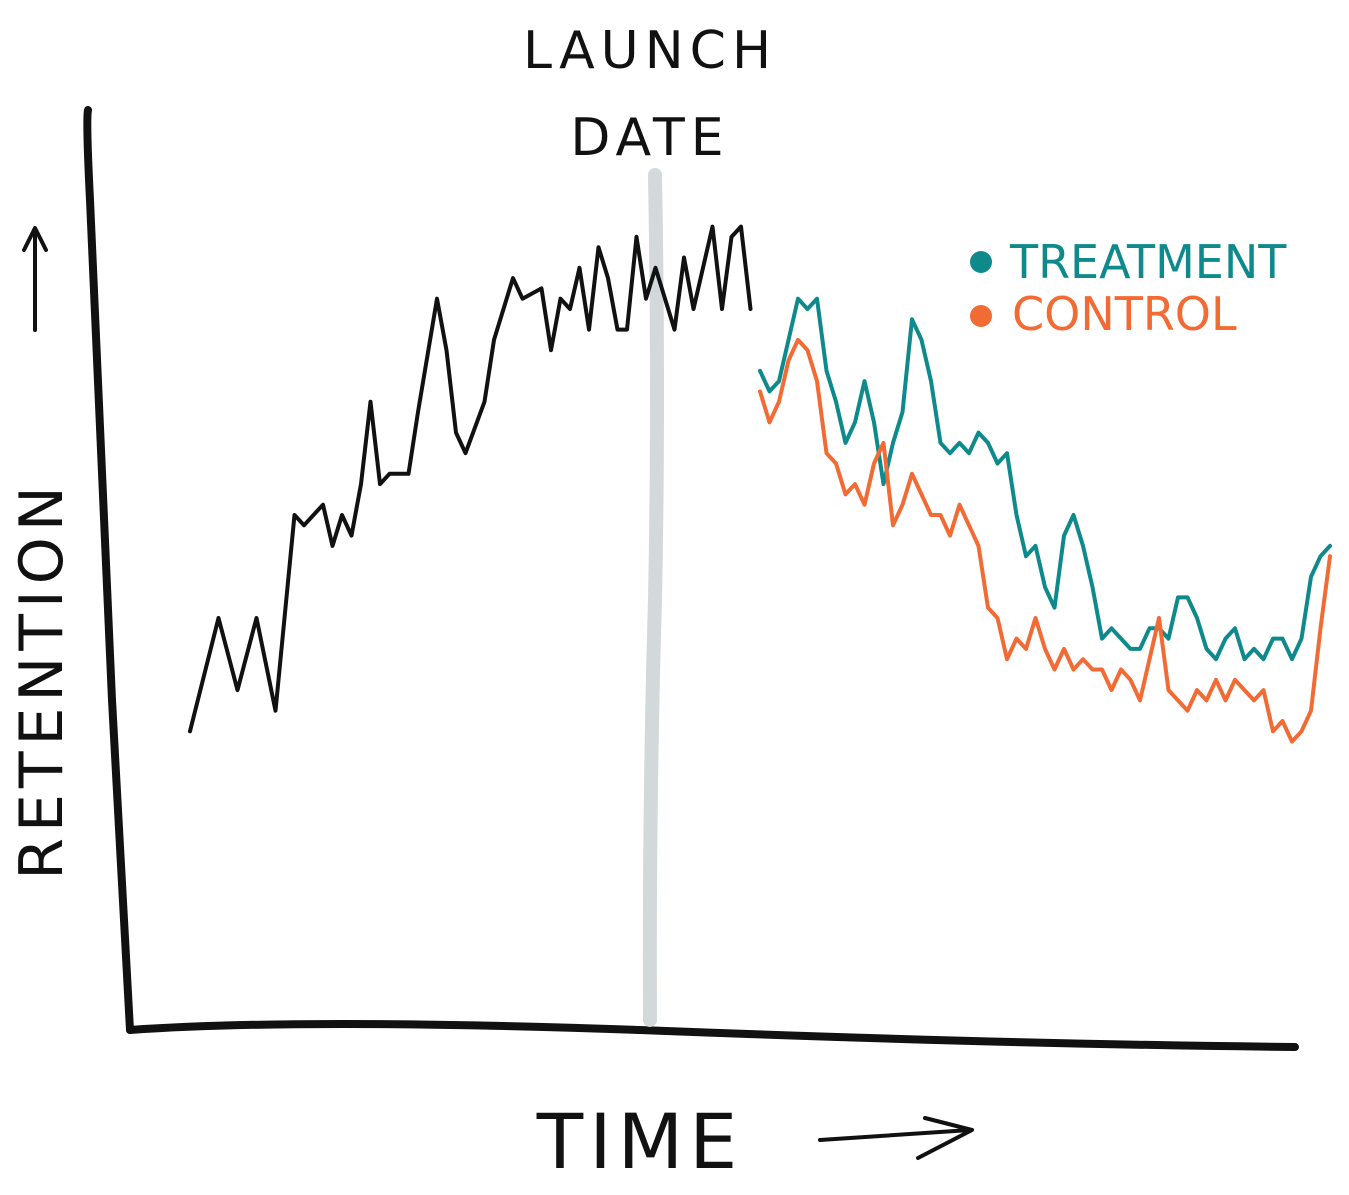  I want to click on y-axis-arrow-icon, so click(35, 279).